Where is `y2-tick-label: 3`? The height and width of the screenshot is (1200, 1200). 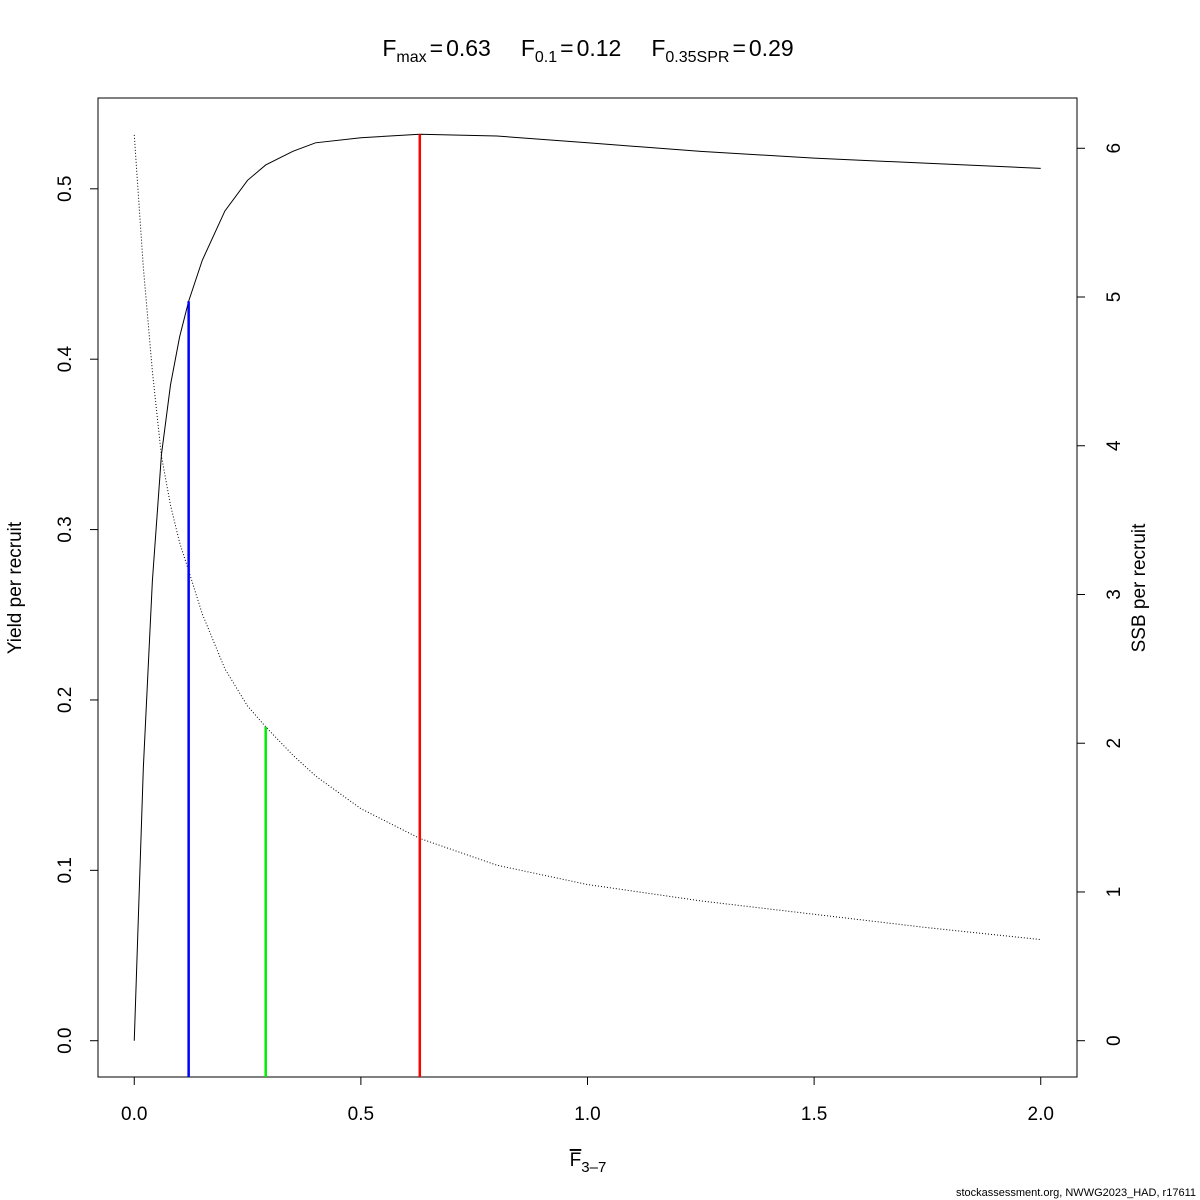 y2-tick-label: 3 is located at coordinates (1114, 594).